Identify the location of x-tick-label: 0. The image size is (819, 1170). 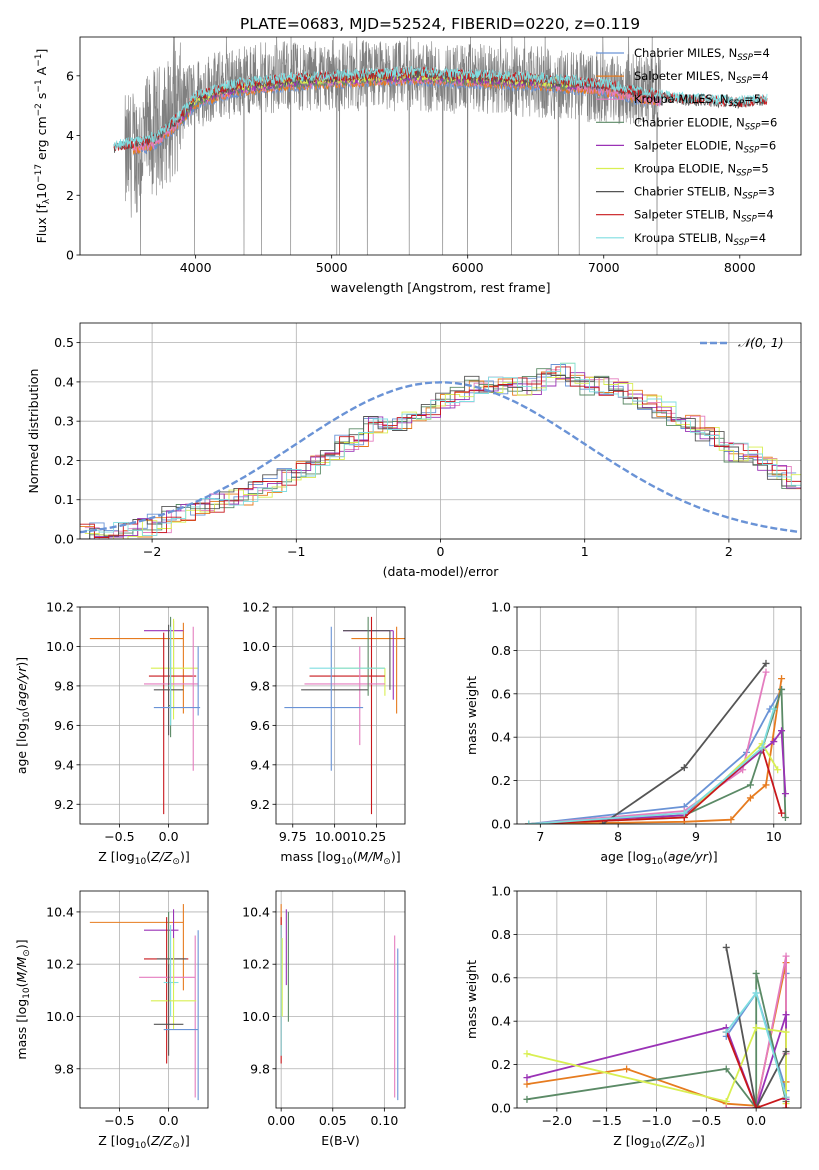
(441, 551).